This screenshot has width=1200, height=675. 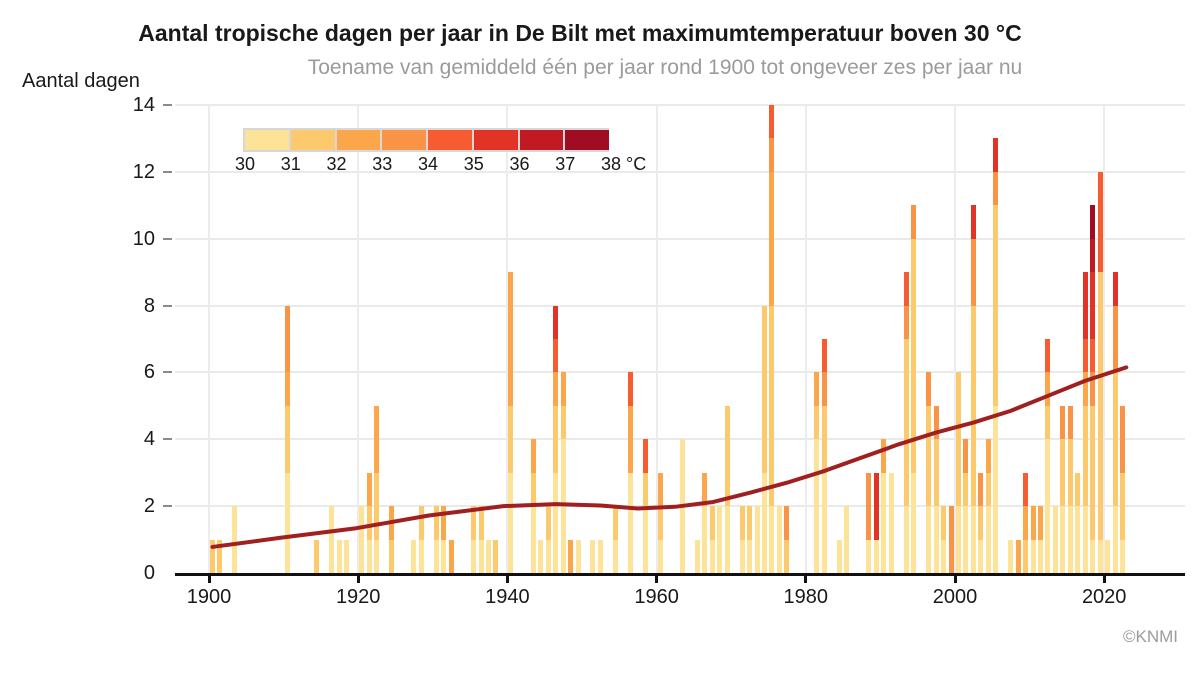 What do you see at coordinates (149, 439) in the screenshot?
I see `y-tick-label: 4` at bounding box center [149, 439].